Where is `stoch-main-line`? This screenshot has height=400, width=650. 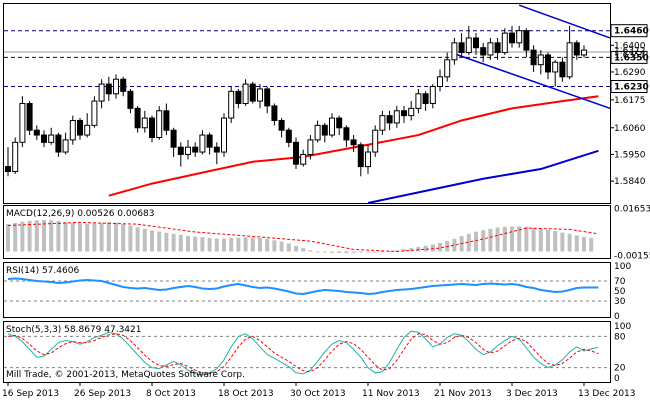 stoch-main-line is located at coordinates (303, 353).